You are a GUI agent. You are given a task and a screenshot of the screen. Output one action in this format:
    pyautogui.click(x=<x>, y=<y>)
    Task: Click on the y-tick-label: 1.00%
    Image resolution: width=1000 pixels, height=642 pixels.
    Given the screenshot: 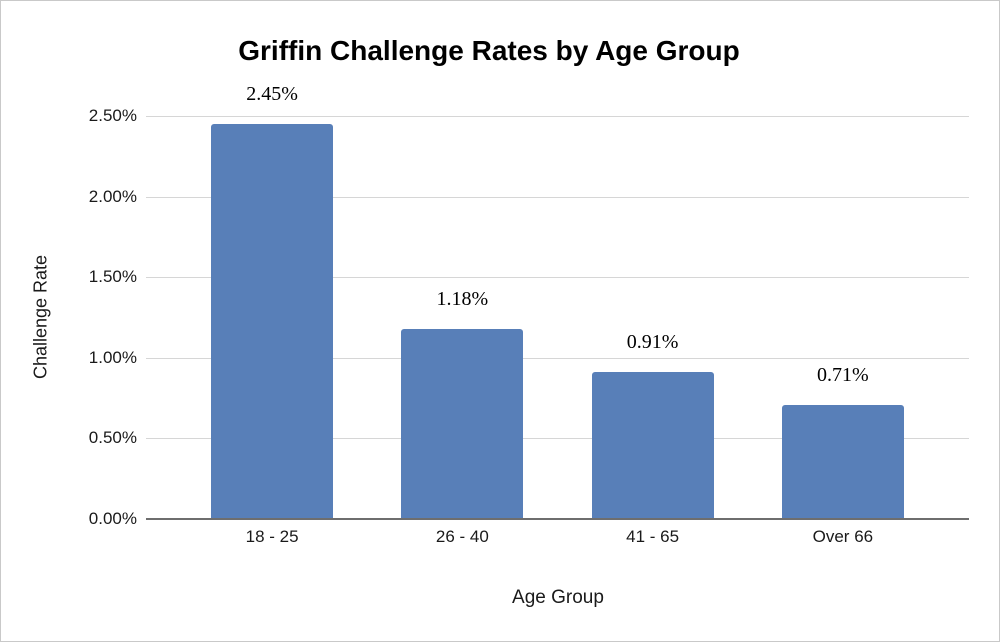 What is the action you would take?
    pyautogui.click(x=112, y=357)
    